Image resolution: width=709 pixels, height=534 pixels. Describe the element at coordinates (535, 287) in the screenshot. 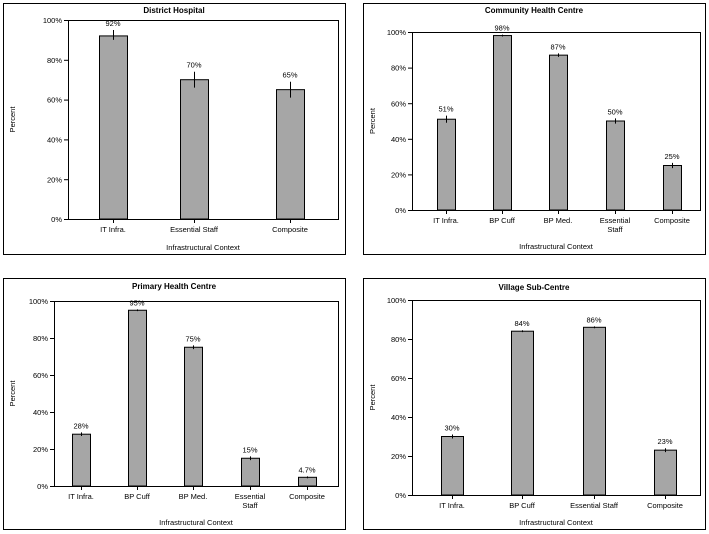

I see `chart-title: Village Sub-Centre` at that location.